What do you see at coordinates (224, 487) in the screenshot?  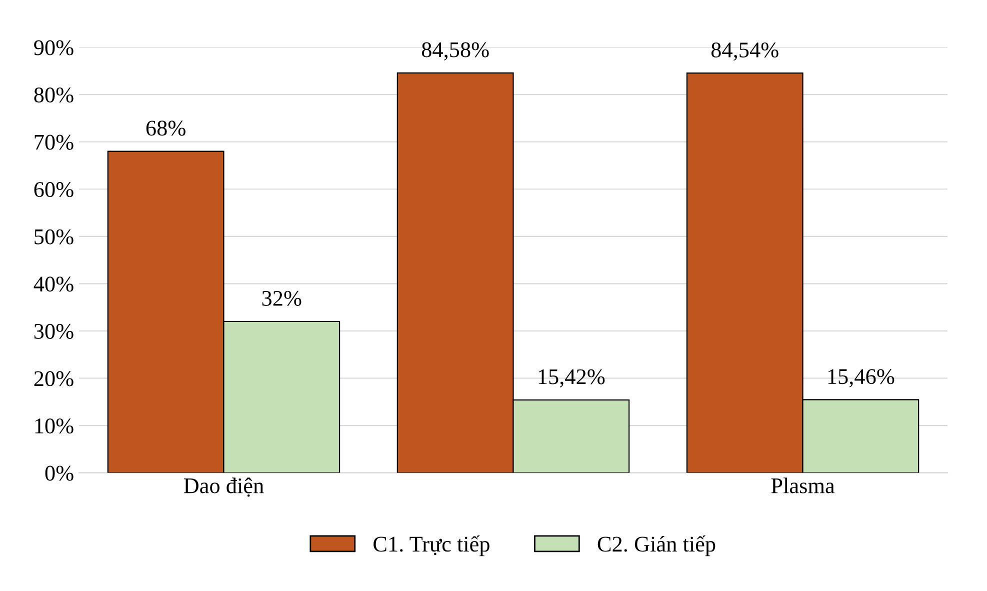 I see `x-tick-label: Dao điện` at bounding box center [224, 487].